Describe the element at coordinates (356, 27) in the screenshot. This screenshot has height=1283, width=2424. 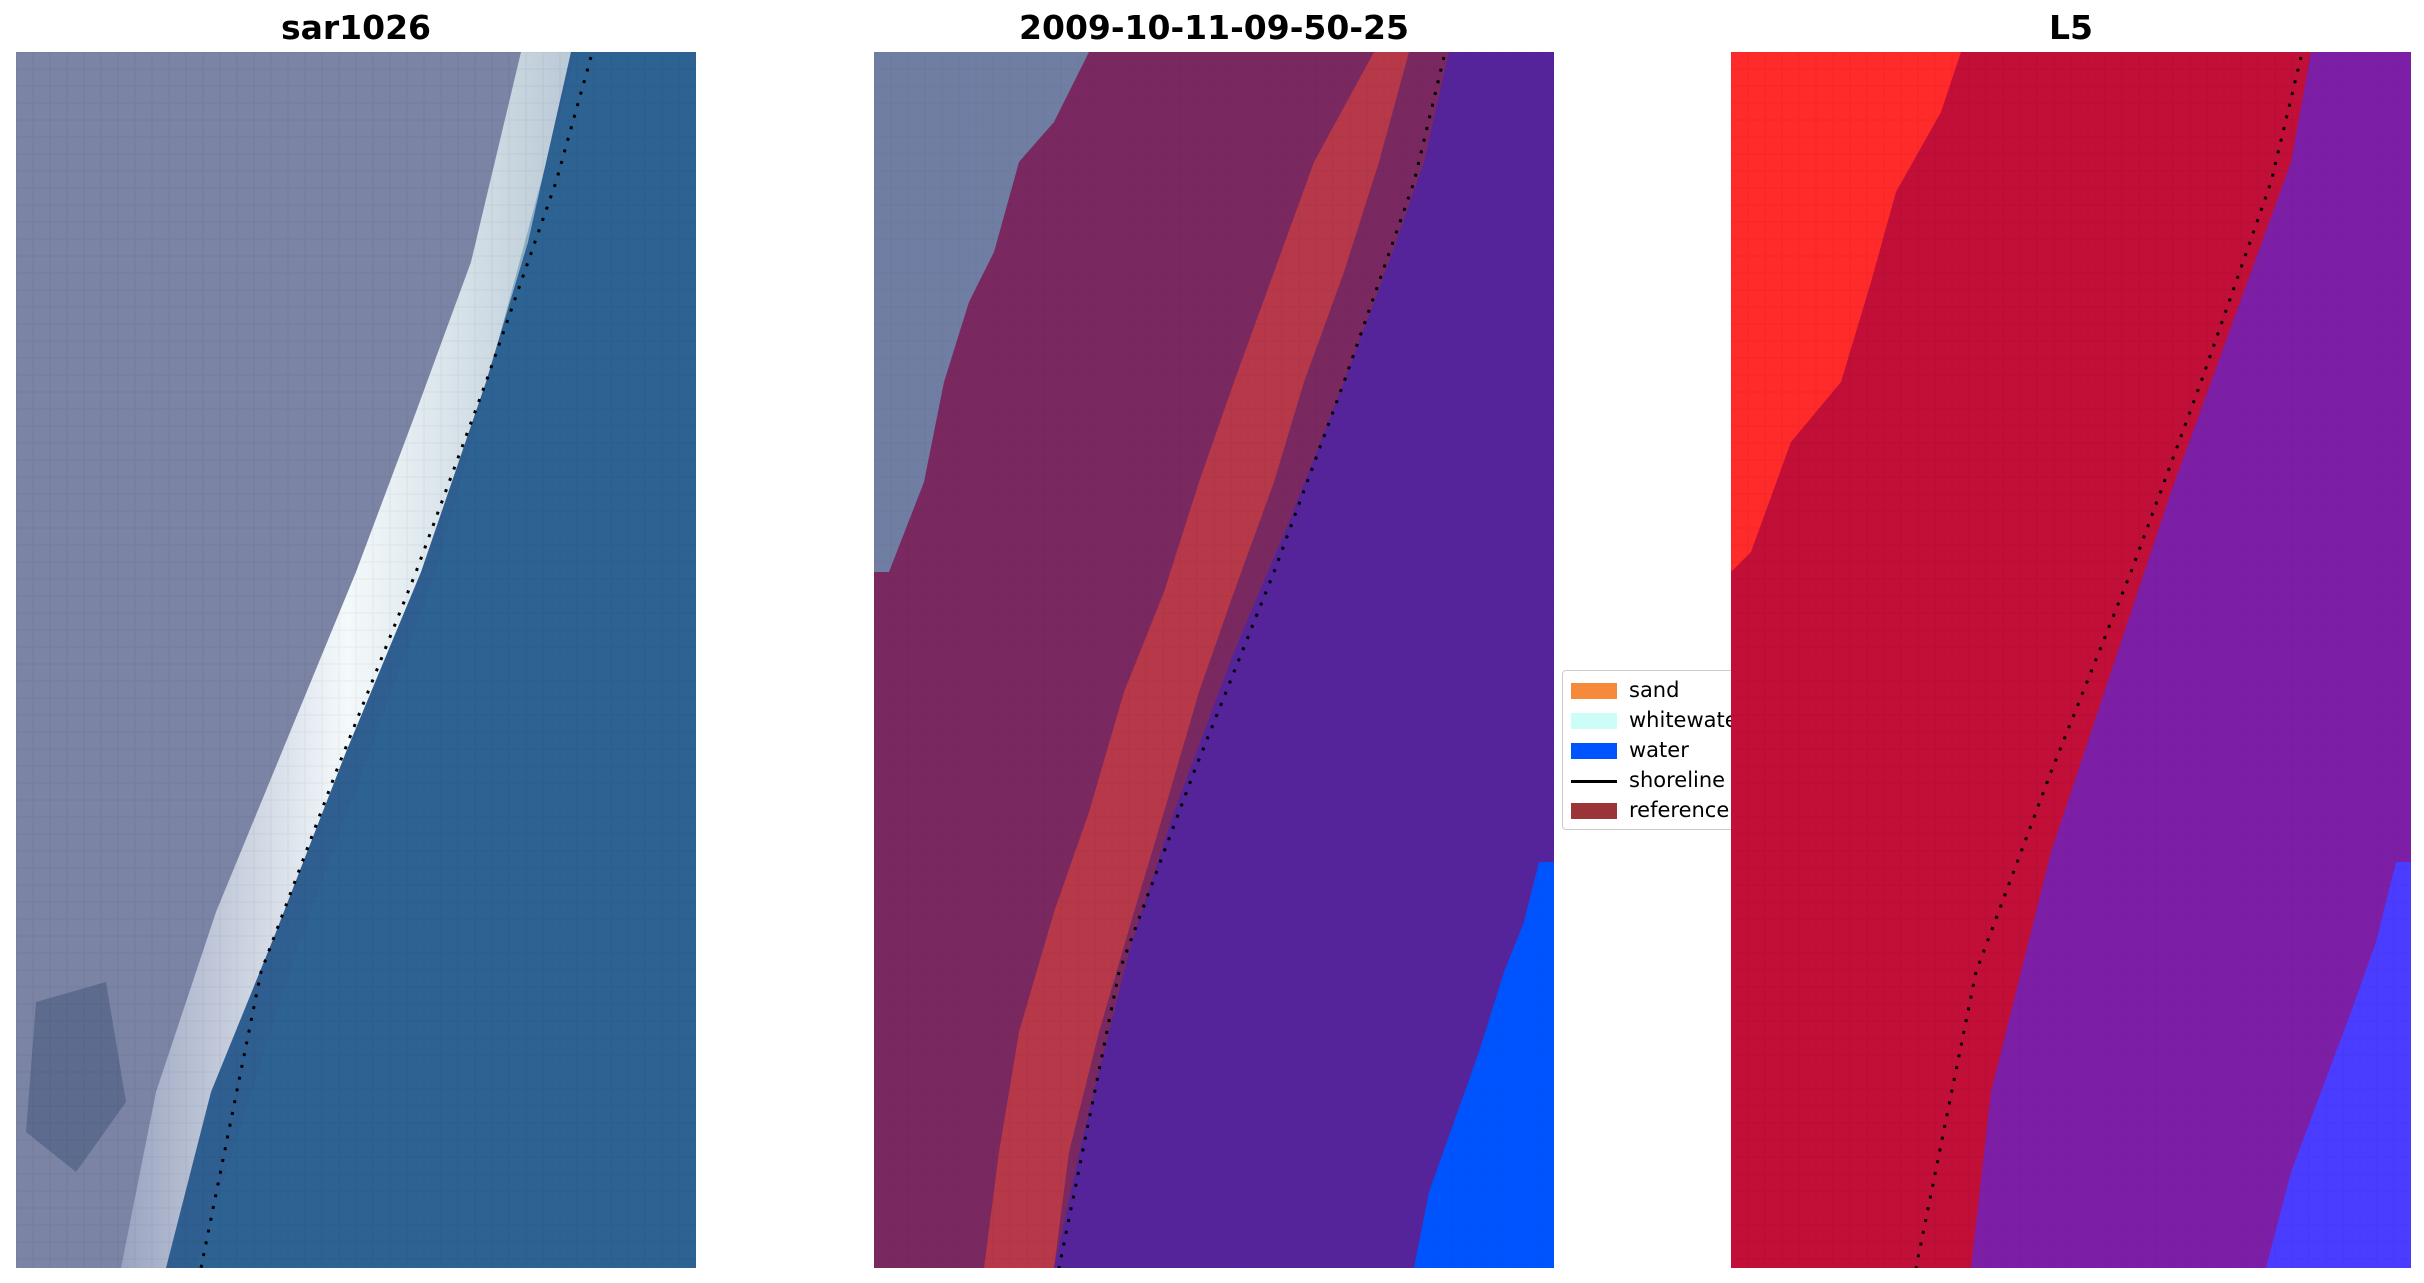
I see `panel-title-rgb: sar1026` at that location.